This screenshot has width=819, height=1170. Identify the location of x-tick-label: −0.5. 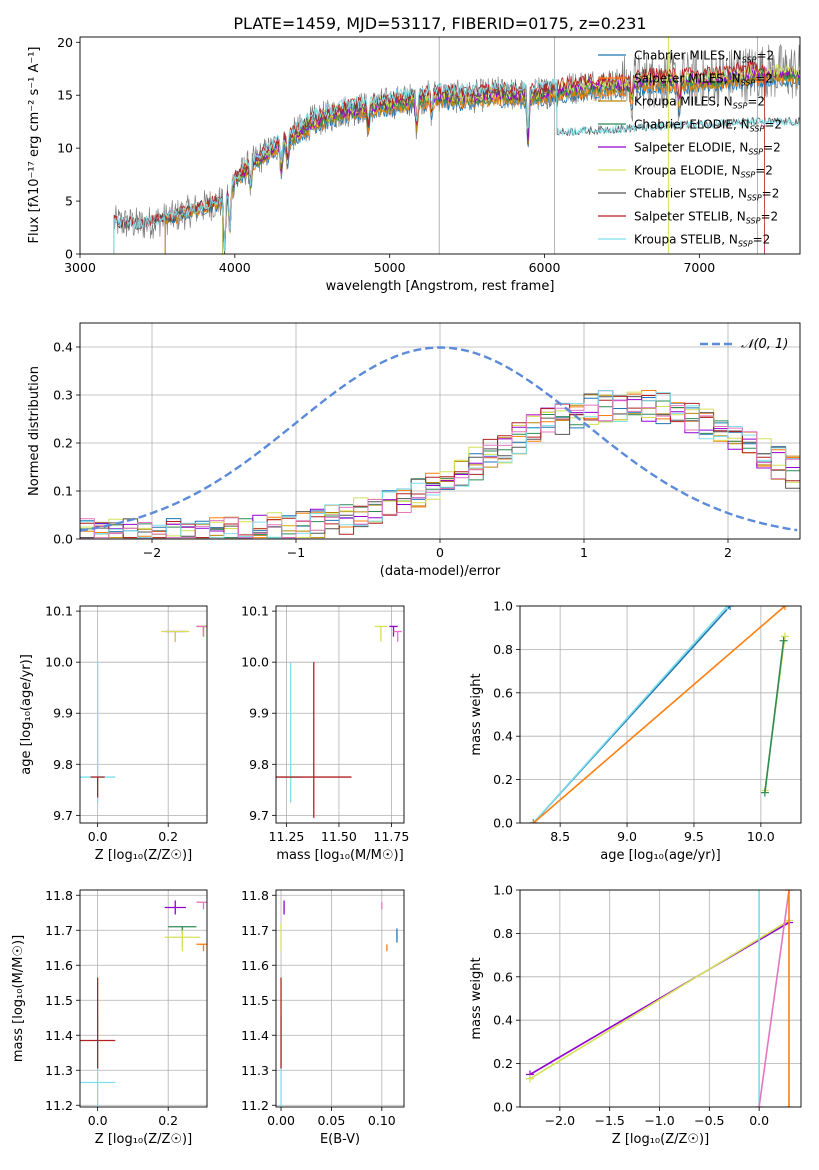
(709, 1120).